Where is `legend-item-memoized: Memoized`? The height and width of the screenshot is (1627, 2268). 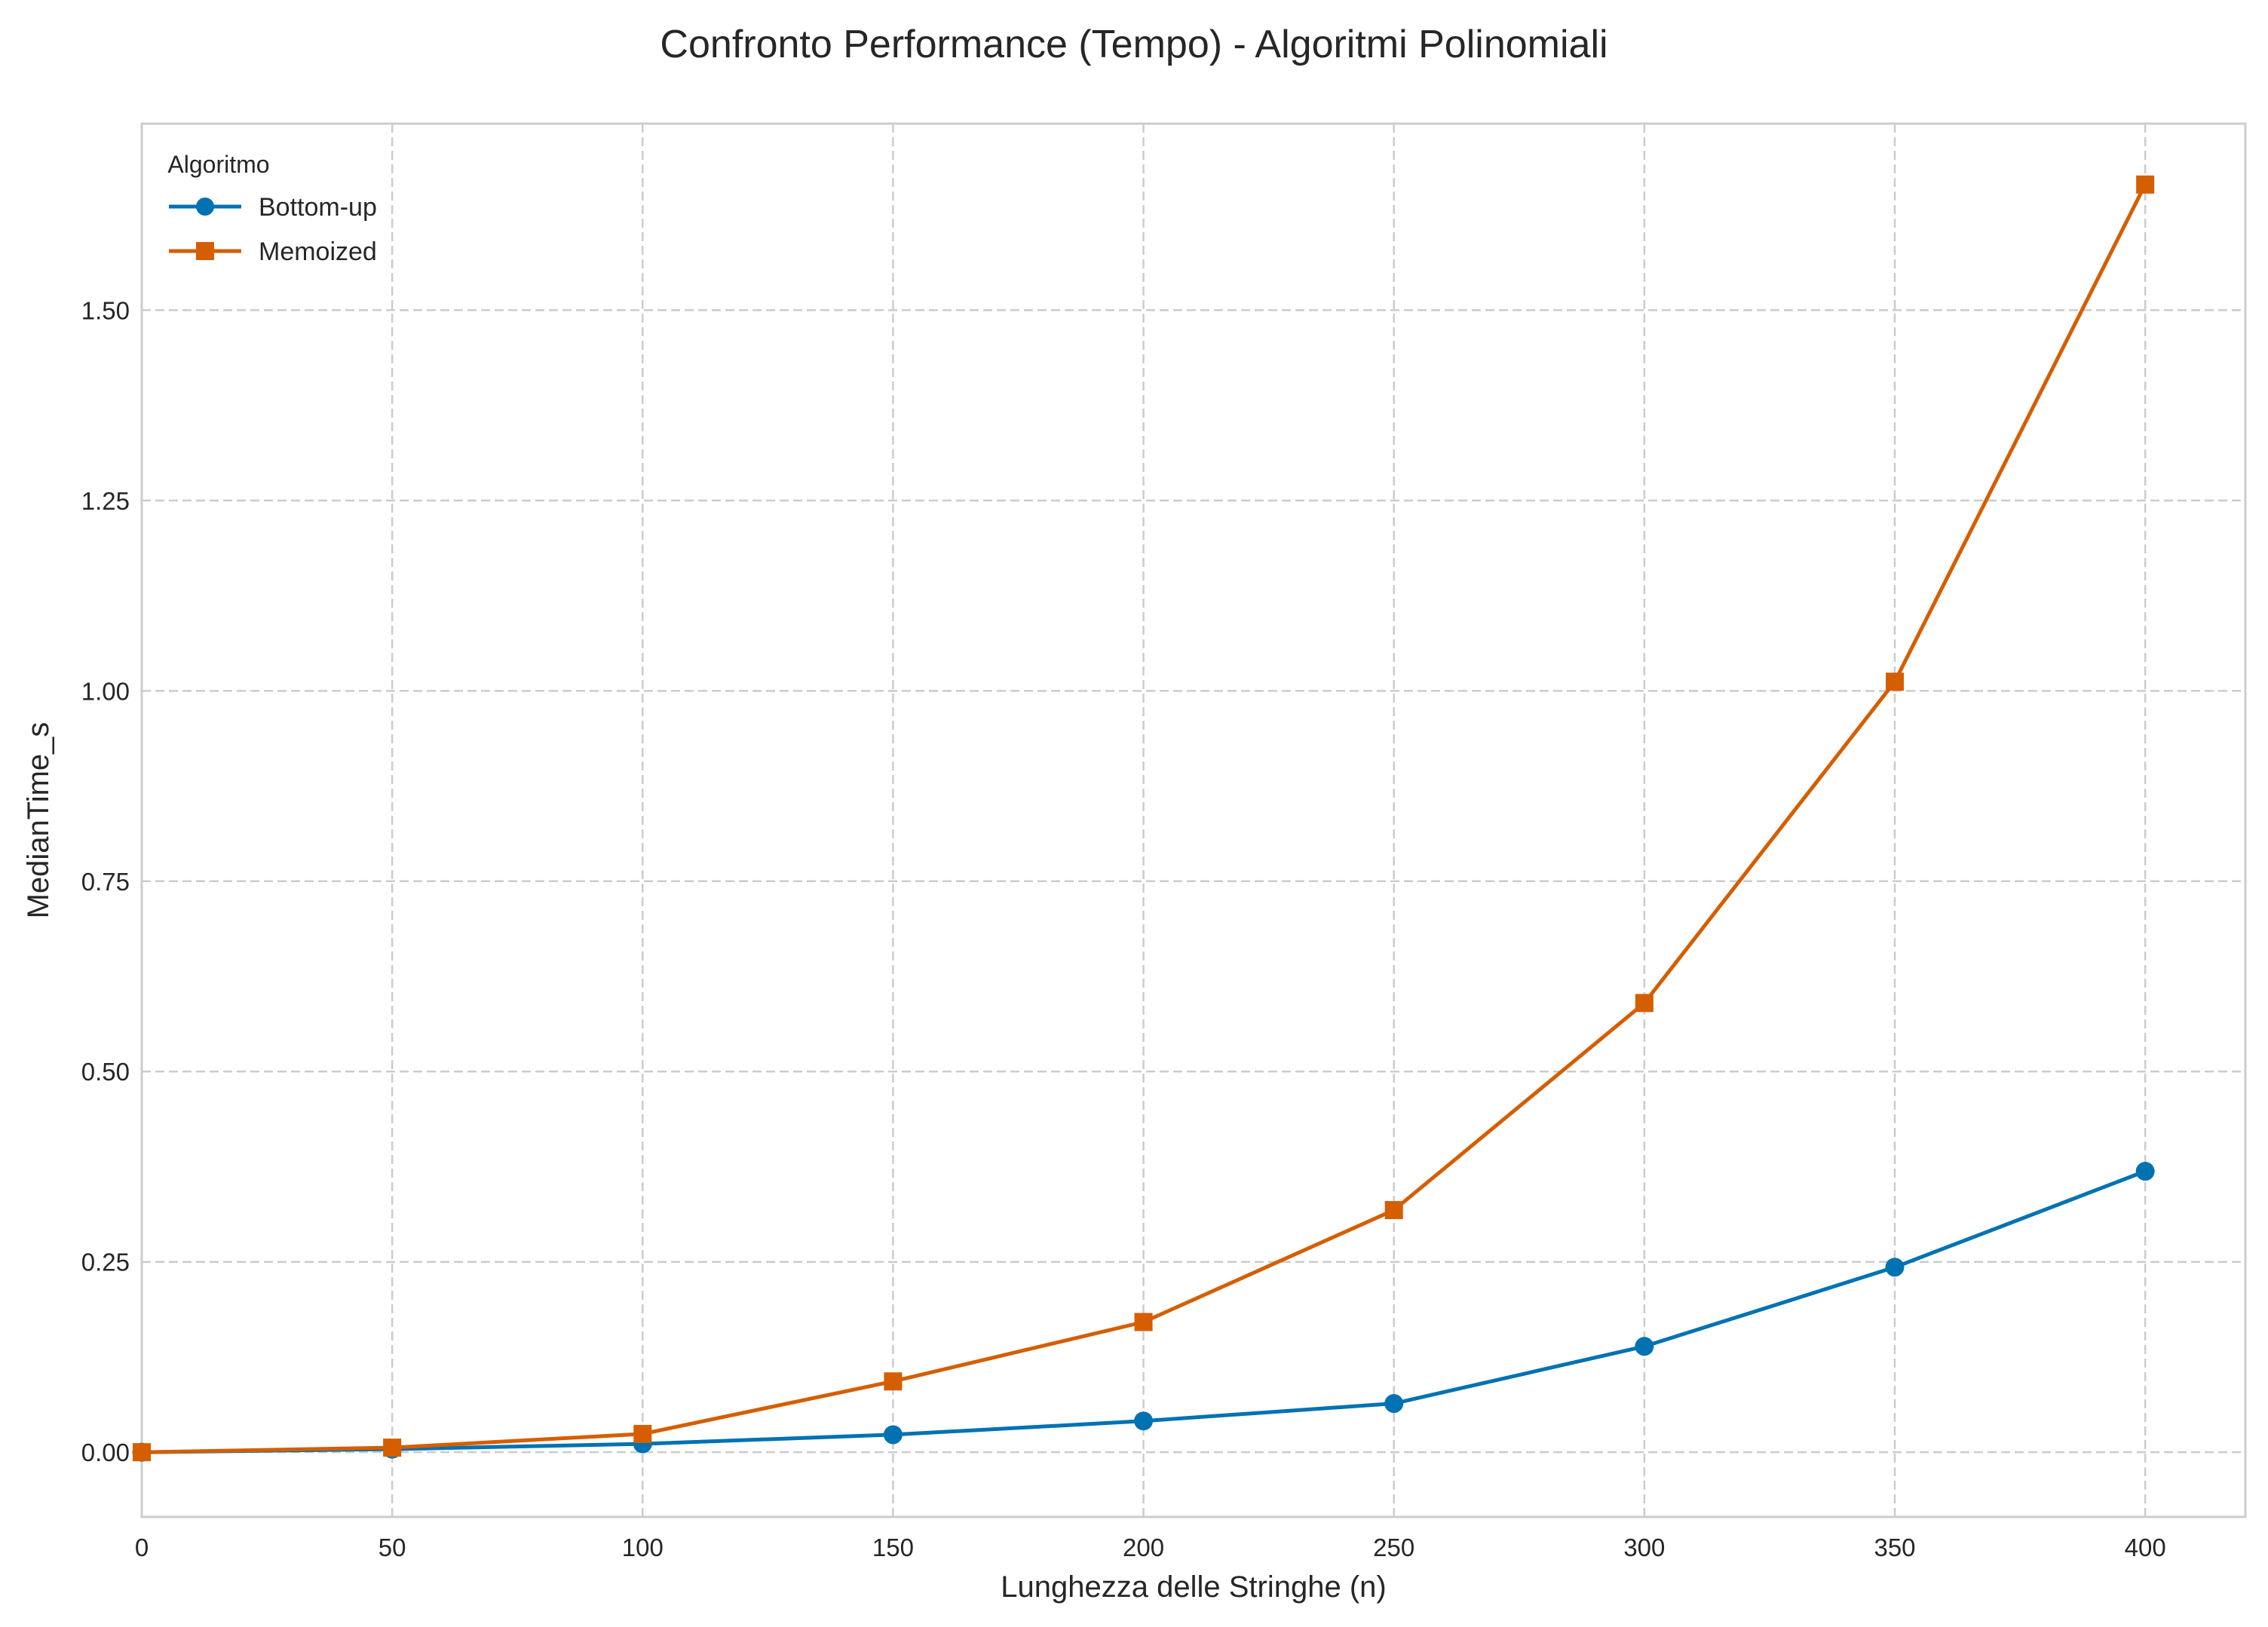 legend-item-memoized: Memoized is located at coordinates (273, 251).